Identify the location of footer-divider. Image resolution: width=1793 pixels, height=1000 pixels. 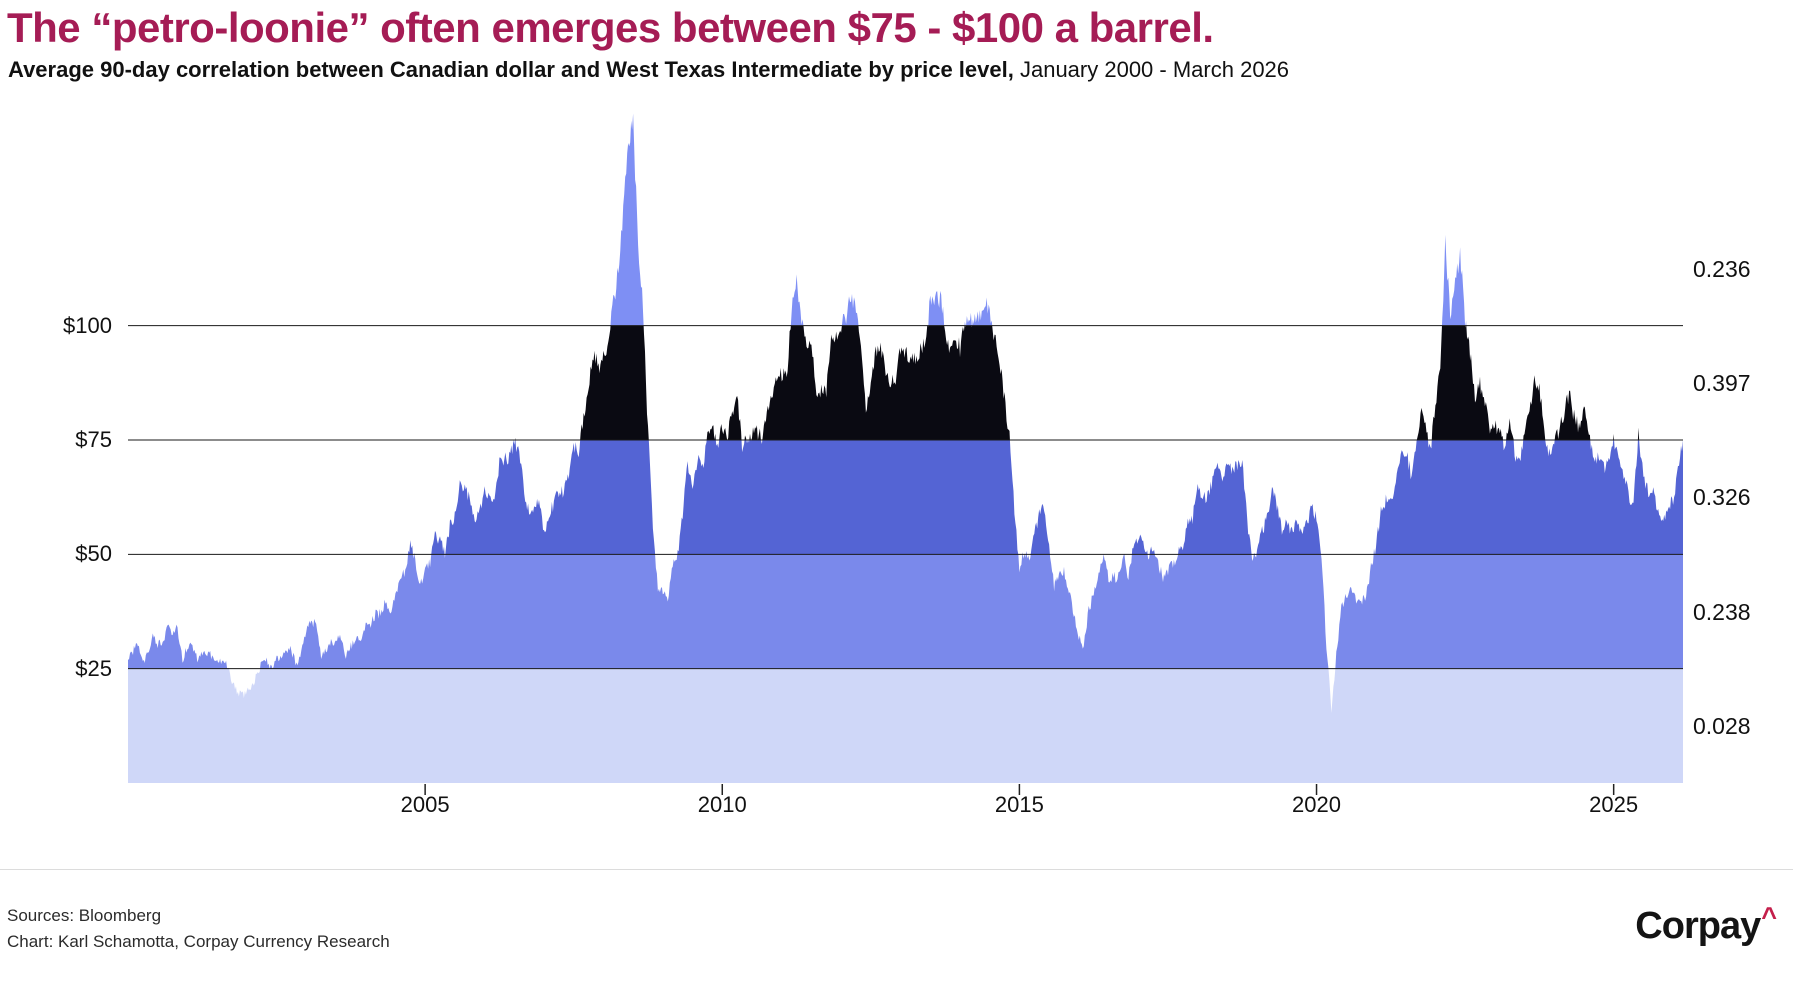
(896, 869).